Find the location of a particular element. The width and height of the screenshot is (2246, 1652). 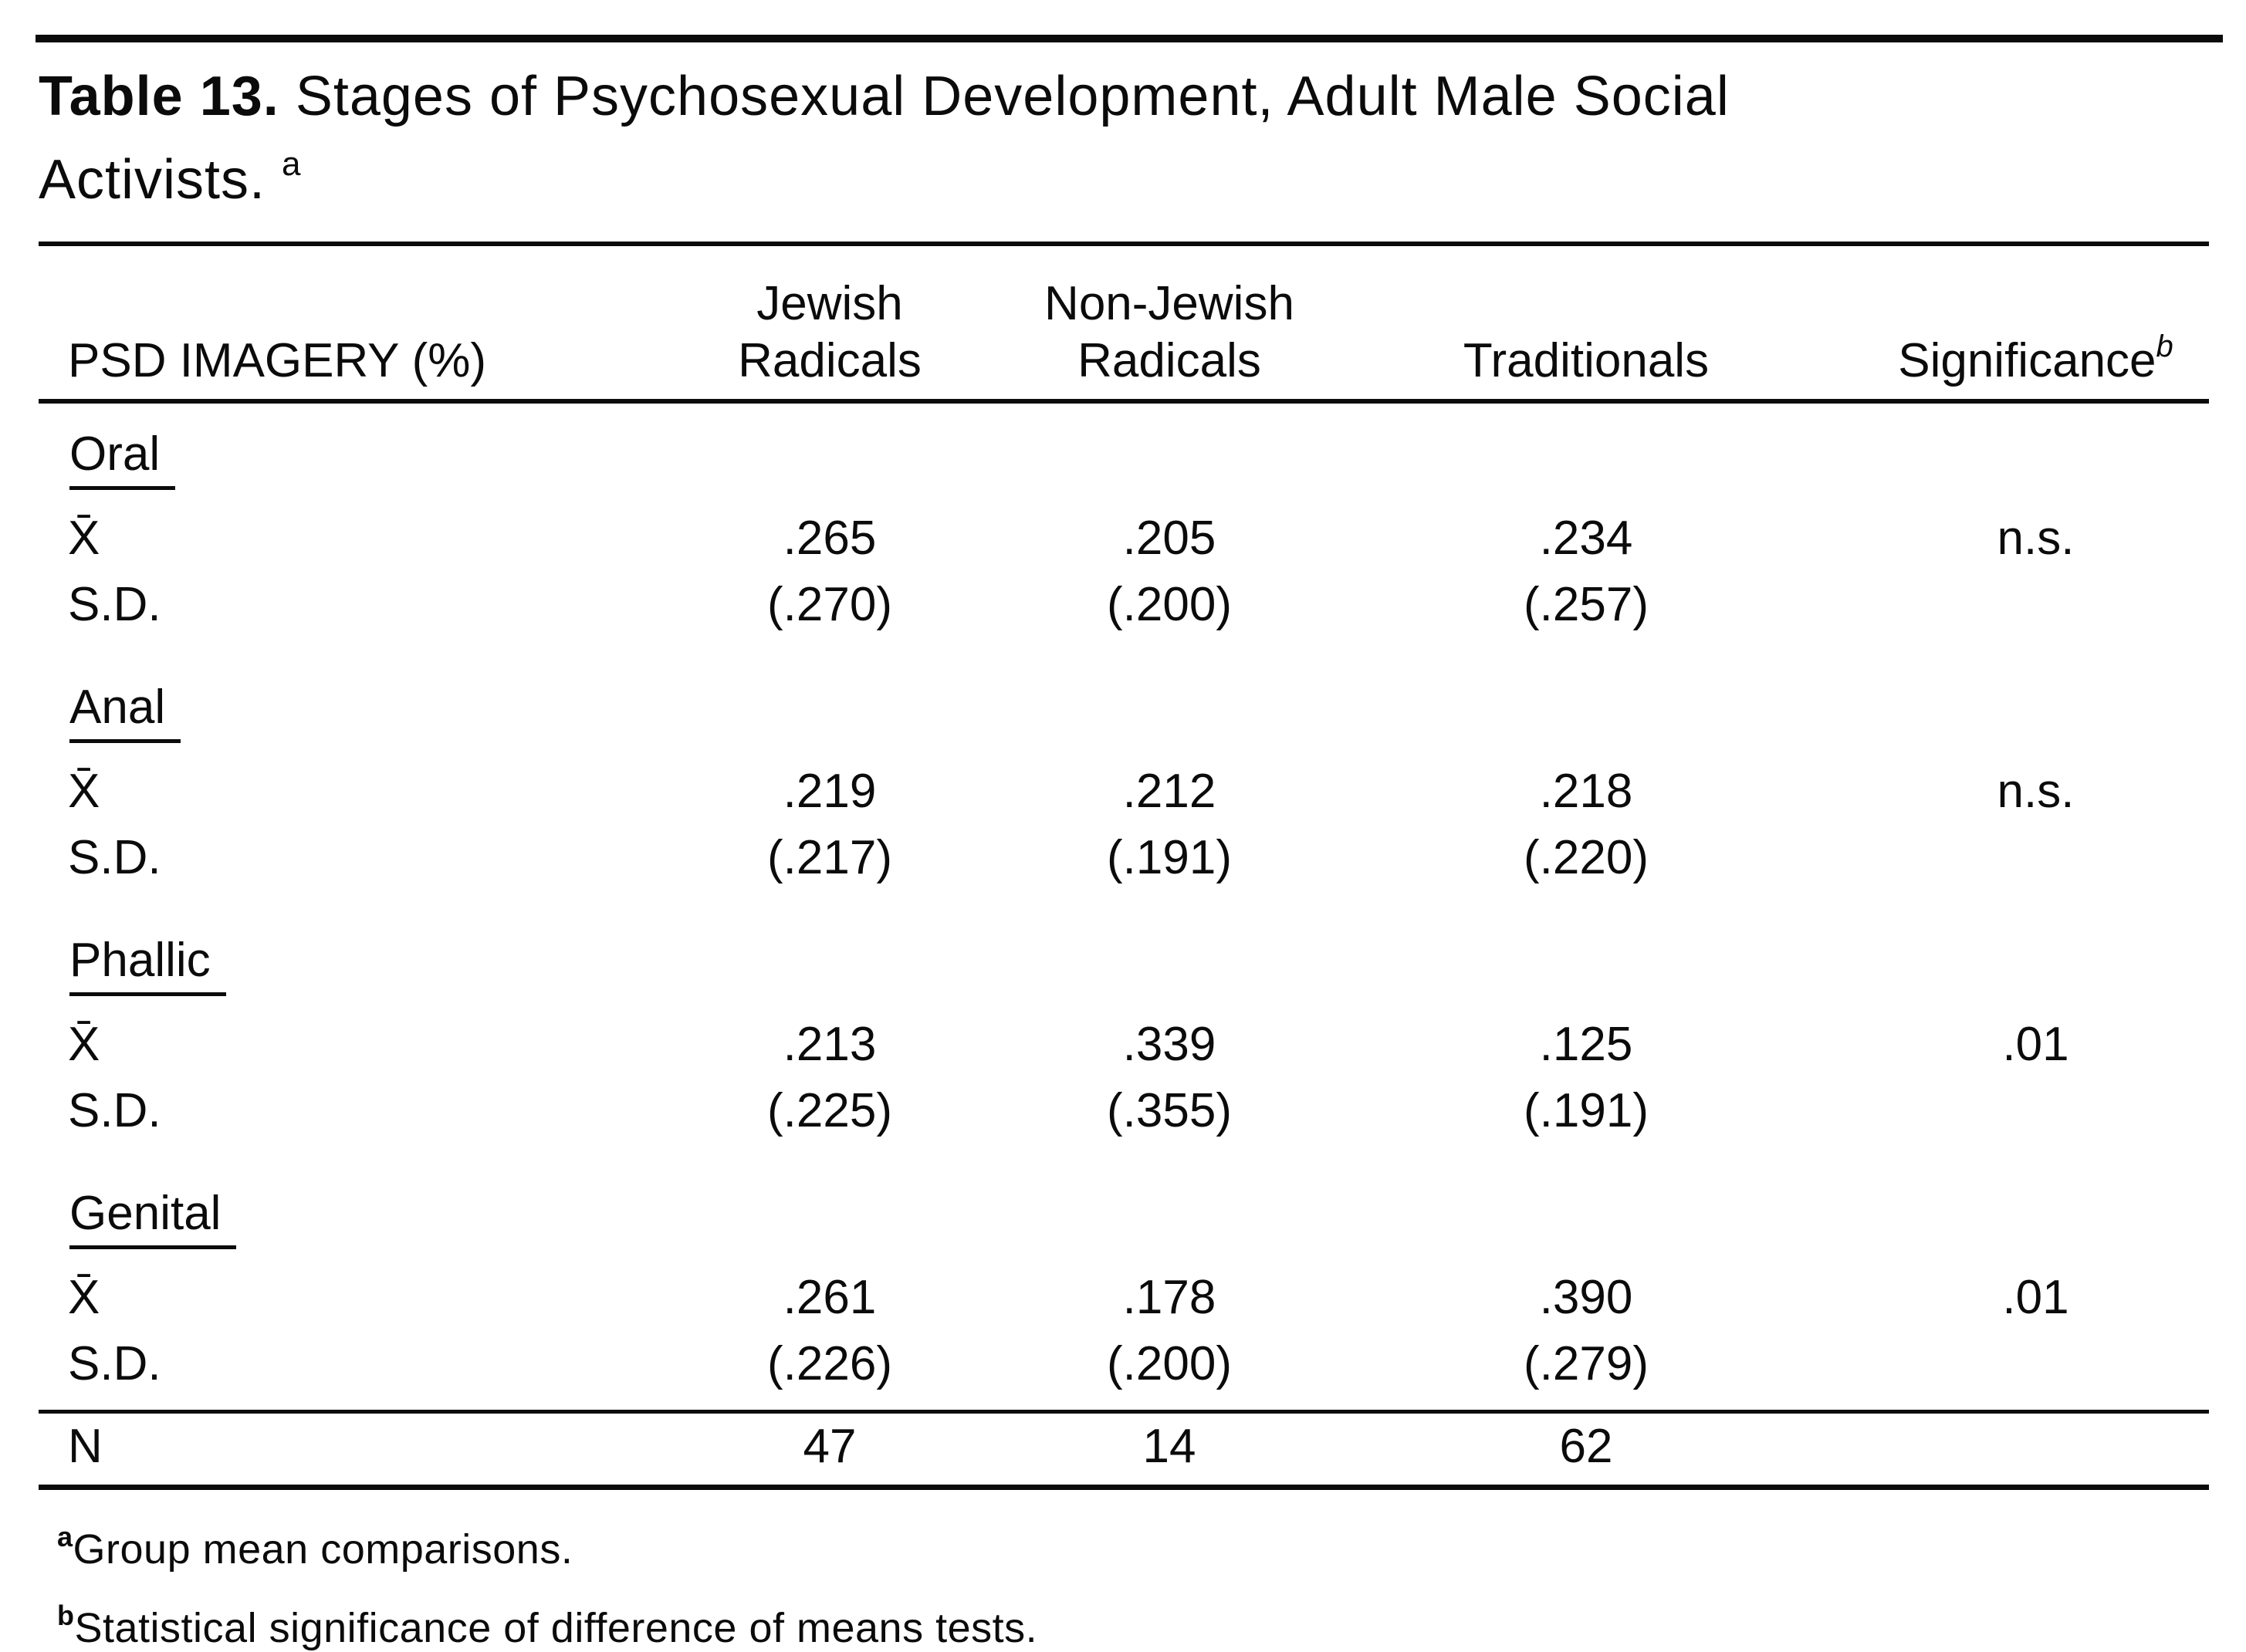

column-header-significance: Significanceb is located at coordinates (2035, 354).